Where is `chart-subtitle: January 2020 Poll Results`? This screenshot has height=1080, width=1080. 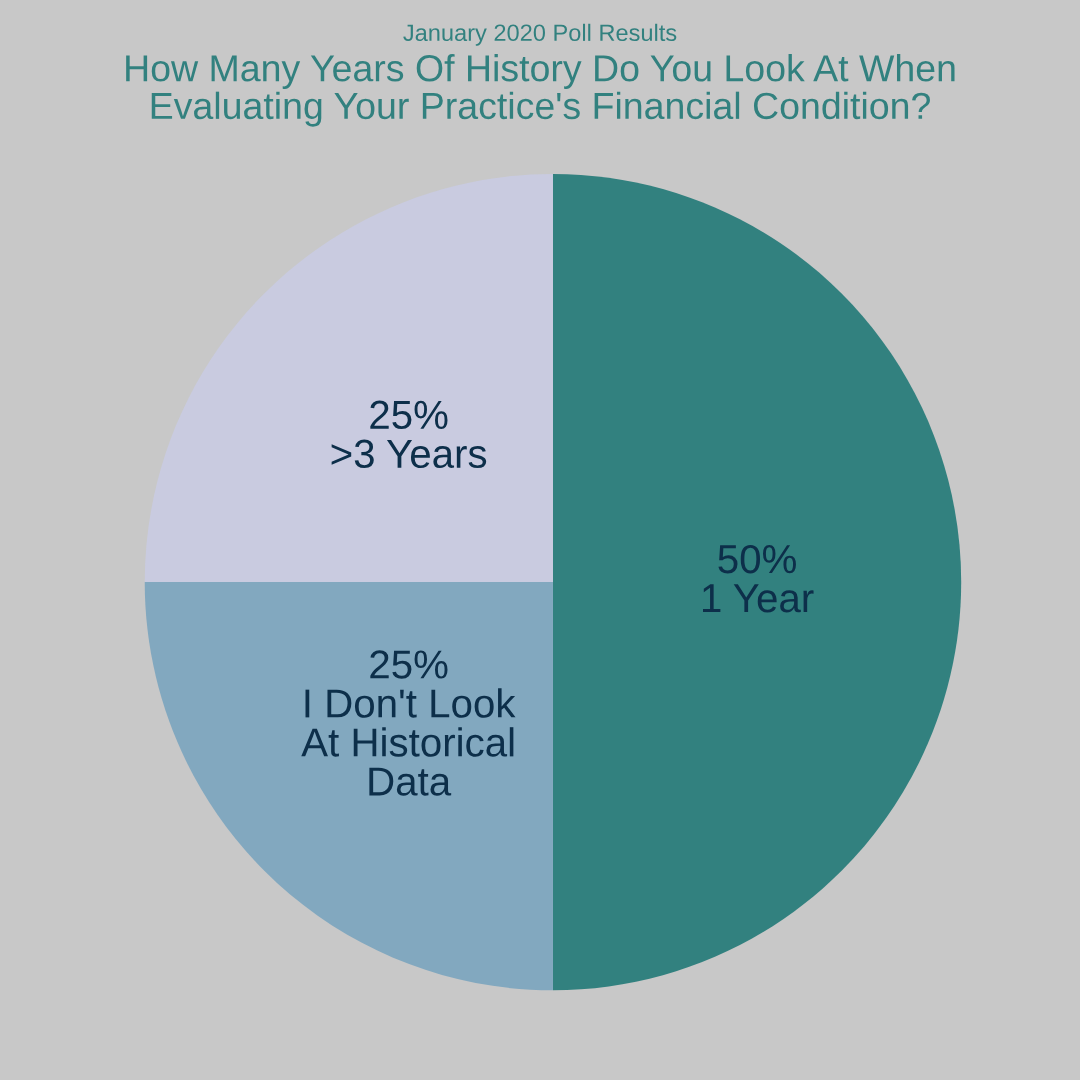 chart-subtitle: January 2020 Poll Results is located at coordinates (540, 34).